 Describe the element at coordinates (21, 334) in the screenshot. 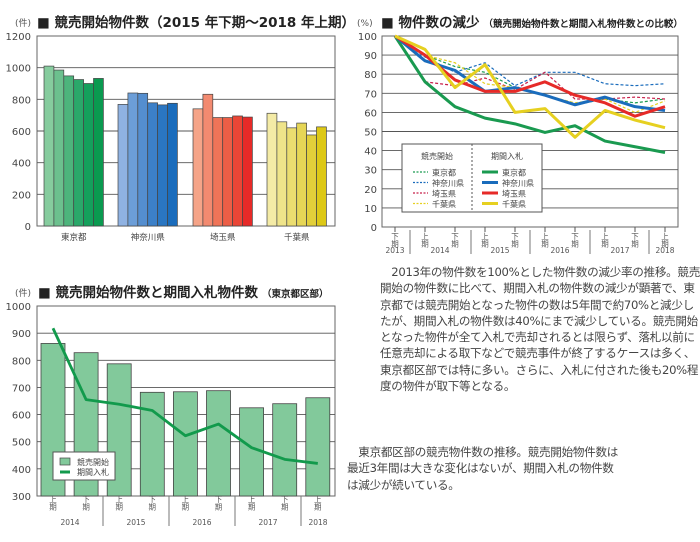

I see `y-tick-label: 900` at that location.